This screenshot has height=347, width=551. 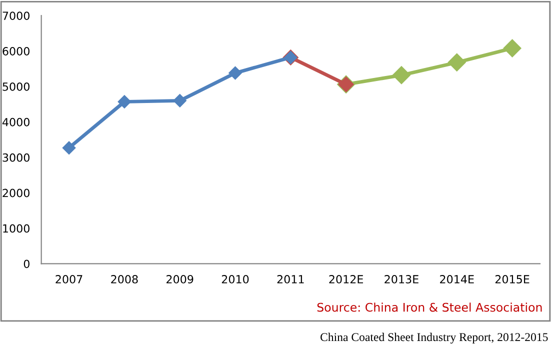 What do you see at coordinates (512, 279) in the screenshot?
I see `x-tick-label: 2015E` at bounding box center [512, 279].